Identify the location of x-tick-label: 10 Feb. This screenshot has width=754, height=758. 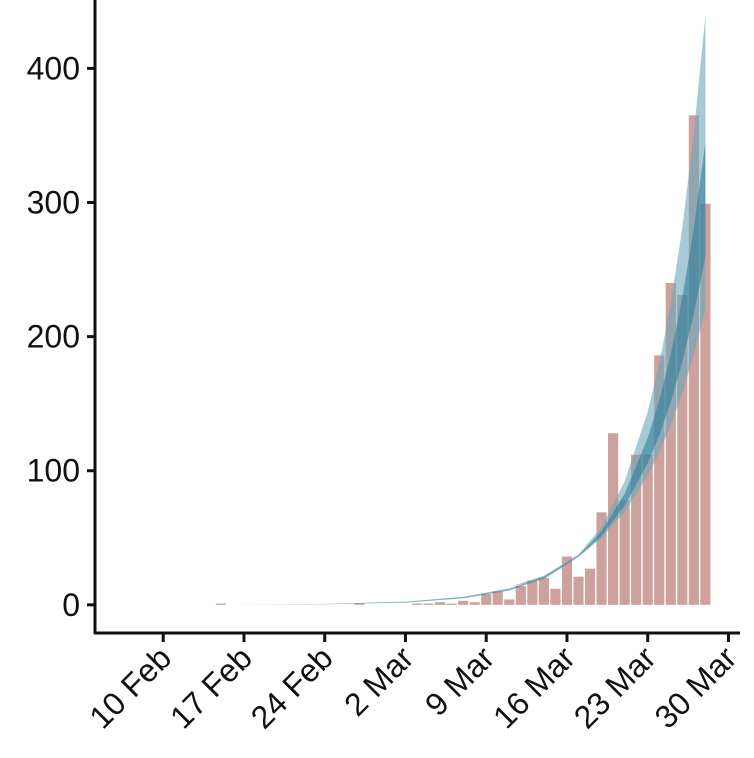
(130, 687).